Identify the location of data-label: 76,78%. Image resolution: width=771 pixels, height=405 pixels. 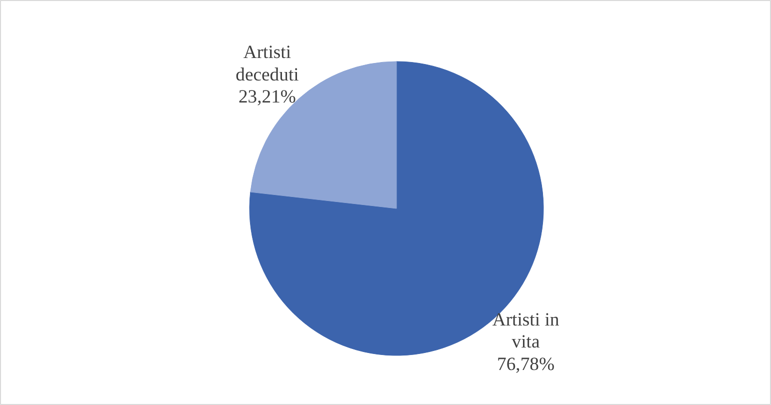
(526, 364).